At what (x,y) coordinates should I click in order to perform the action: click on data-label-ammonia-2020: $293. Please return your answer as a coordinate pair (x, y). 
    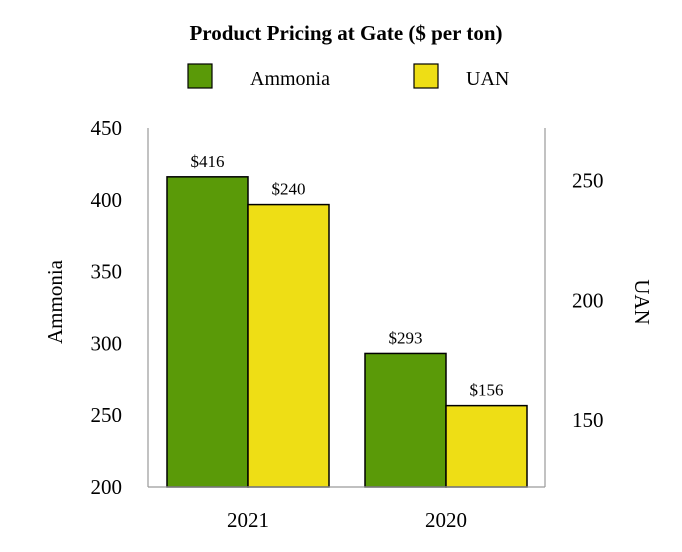
    Looking at the image, I should click on (406, 337).